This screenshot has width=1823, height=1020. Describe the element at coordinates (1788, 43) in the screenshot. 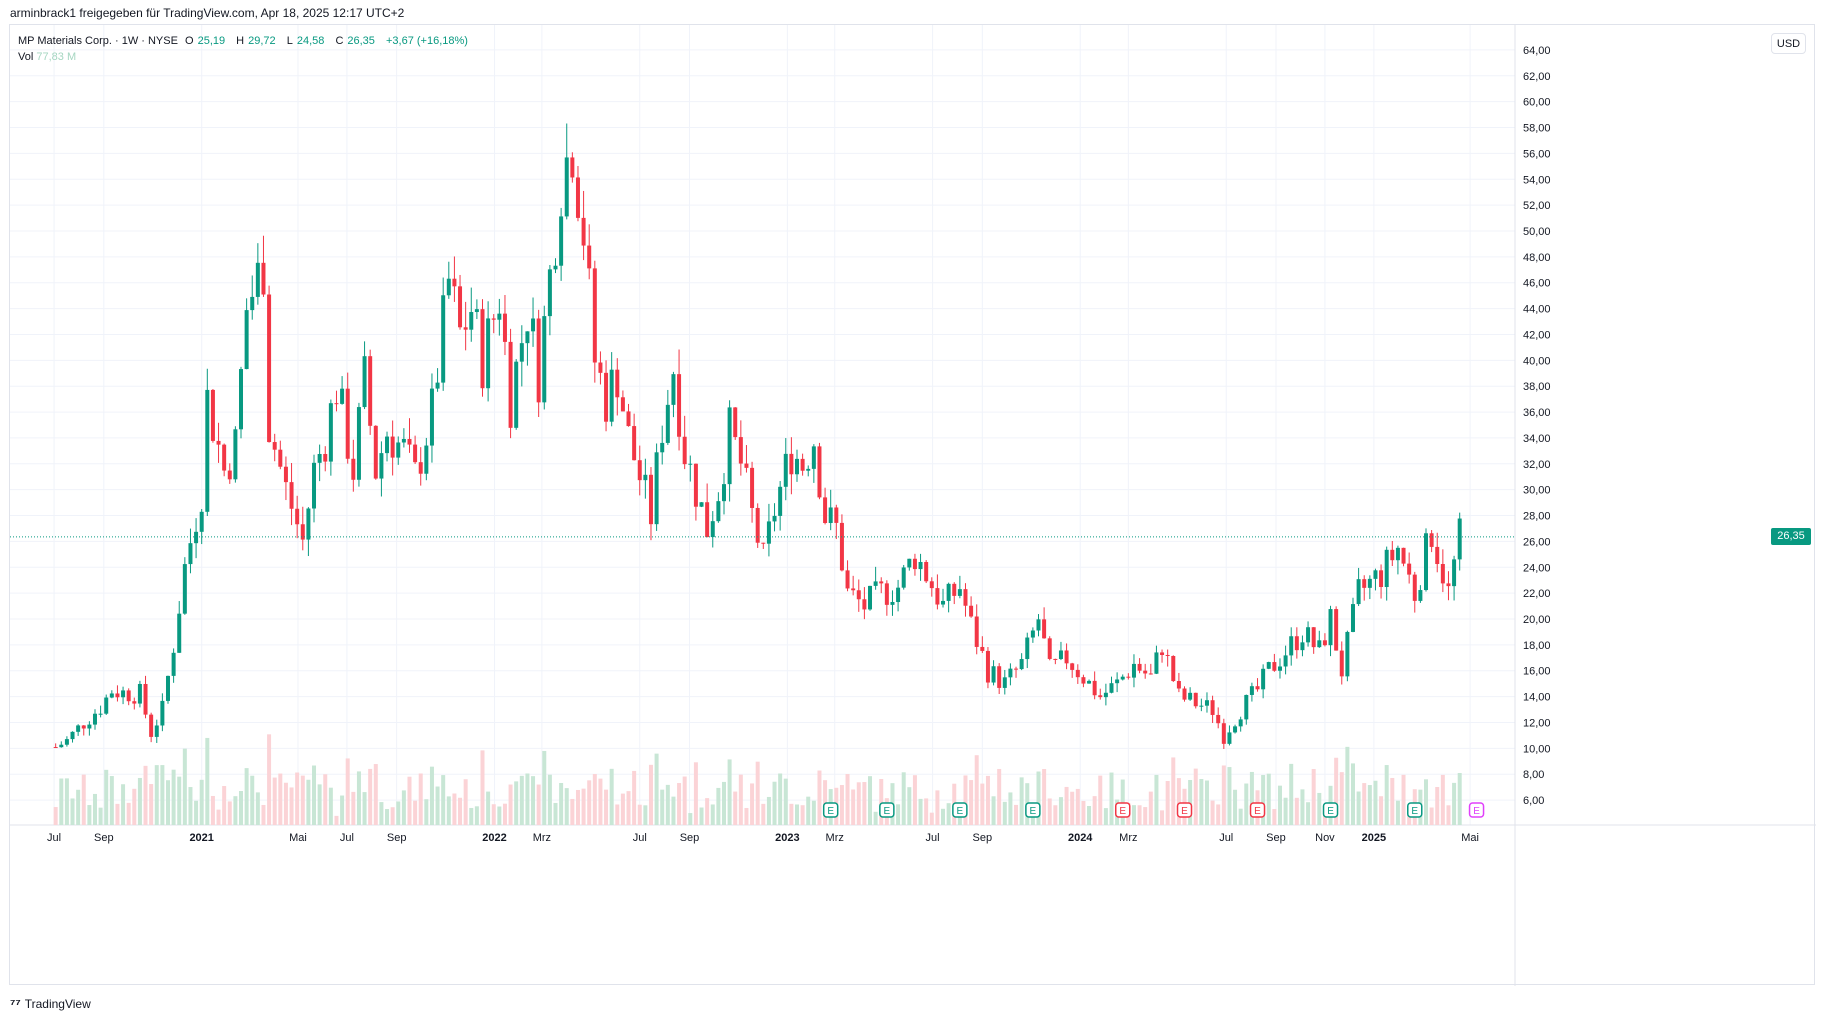

I see `currency-button: USD` at that location.